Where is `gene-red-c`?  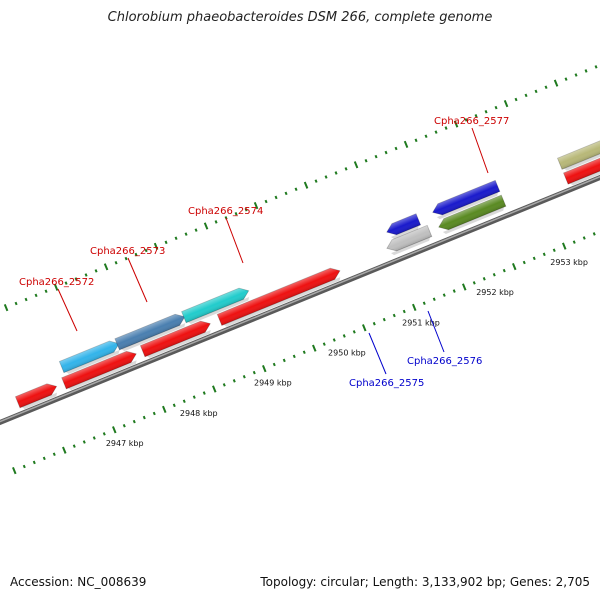 gene-red-c is located at coordinates (176, 338).